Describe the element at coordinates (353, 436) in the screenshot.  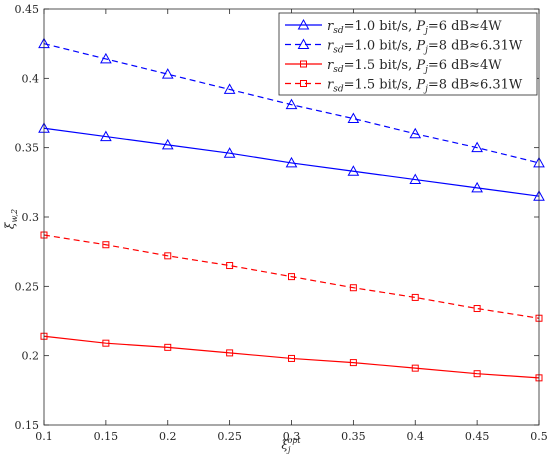
I see `x-tick-label: 0.35` at that location.